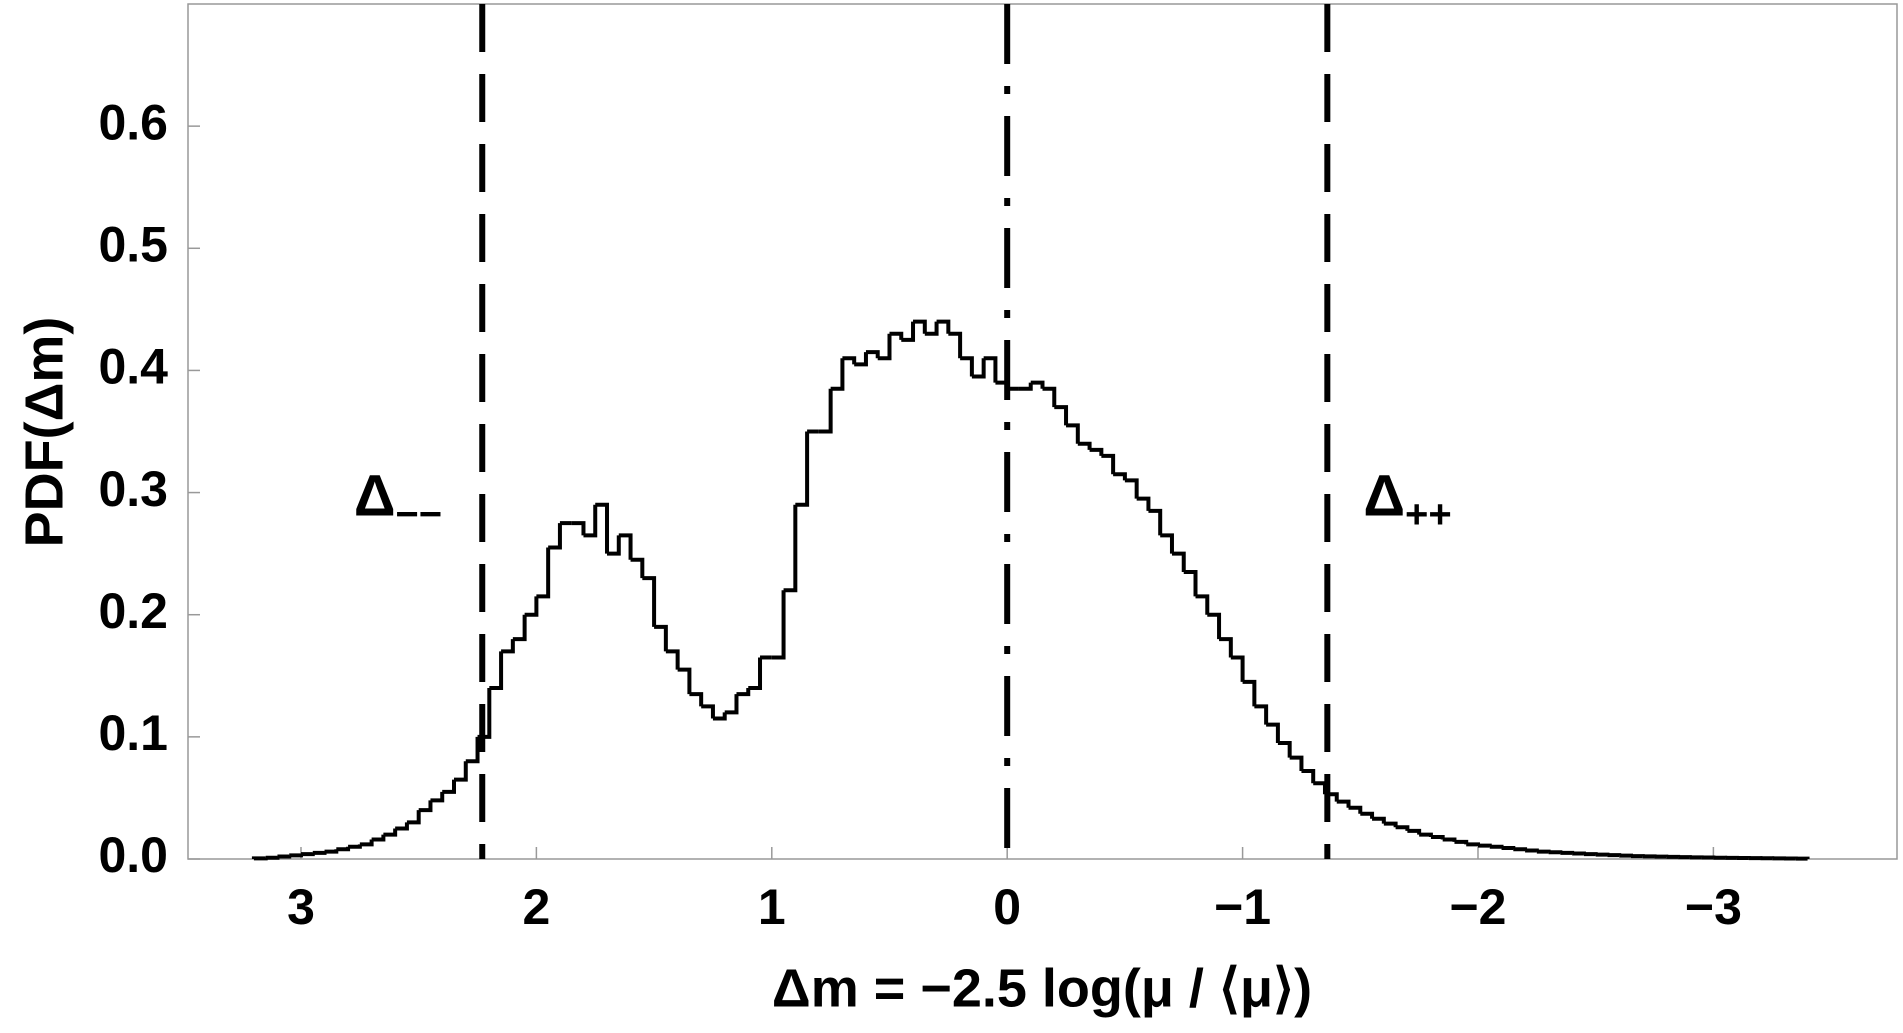 The width and height of the screenshot is (1903, 1033). I want to click on y-tick-label: 0.0, so click(133, 855).